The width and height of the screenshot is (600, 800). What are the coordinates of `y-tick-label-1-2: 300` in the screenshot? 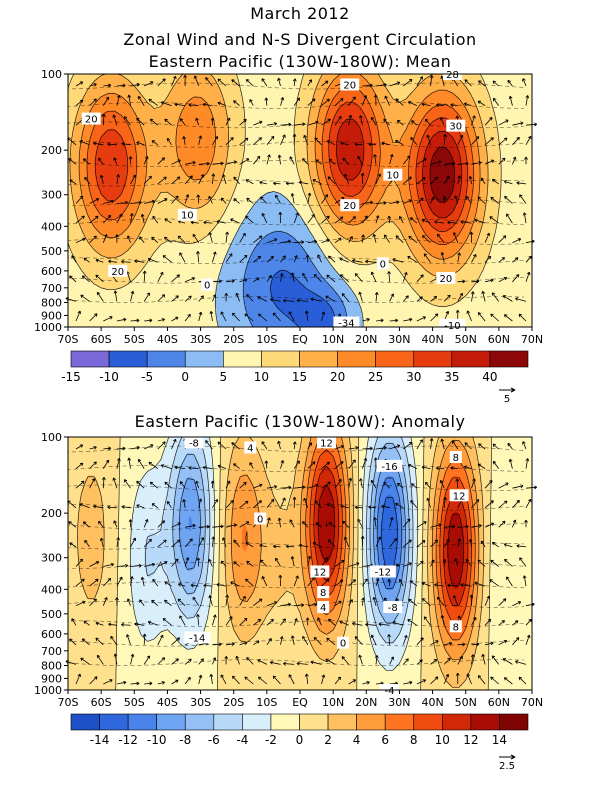 It's located at (51, 558).